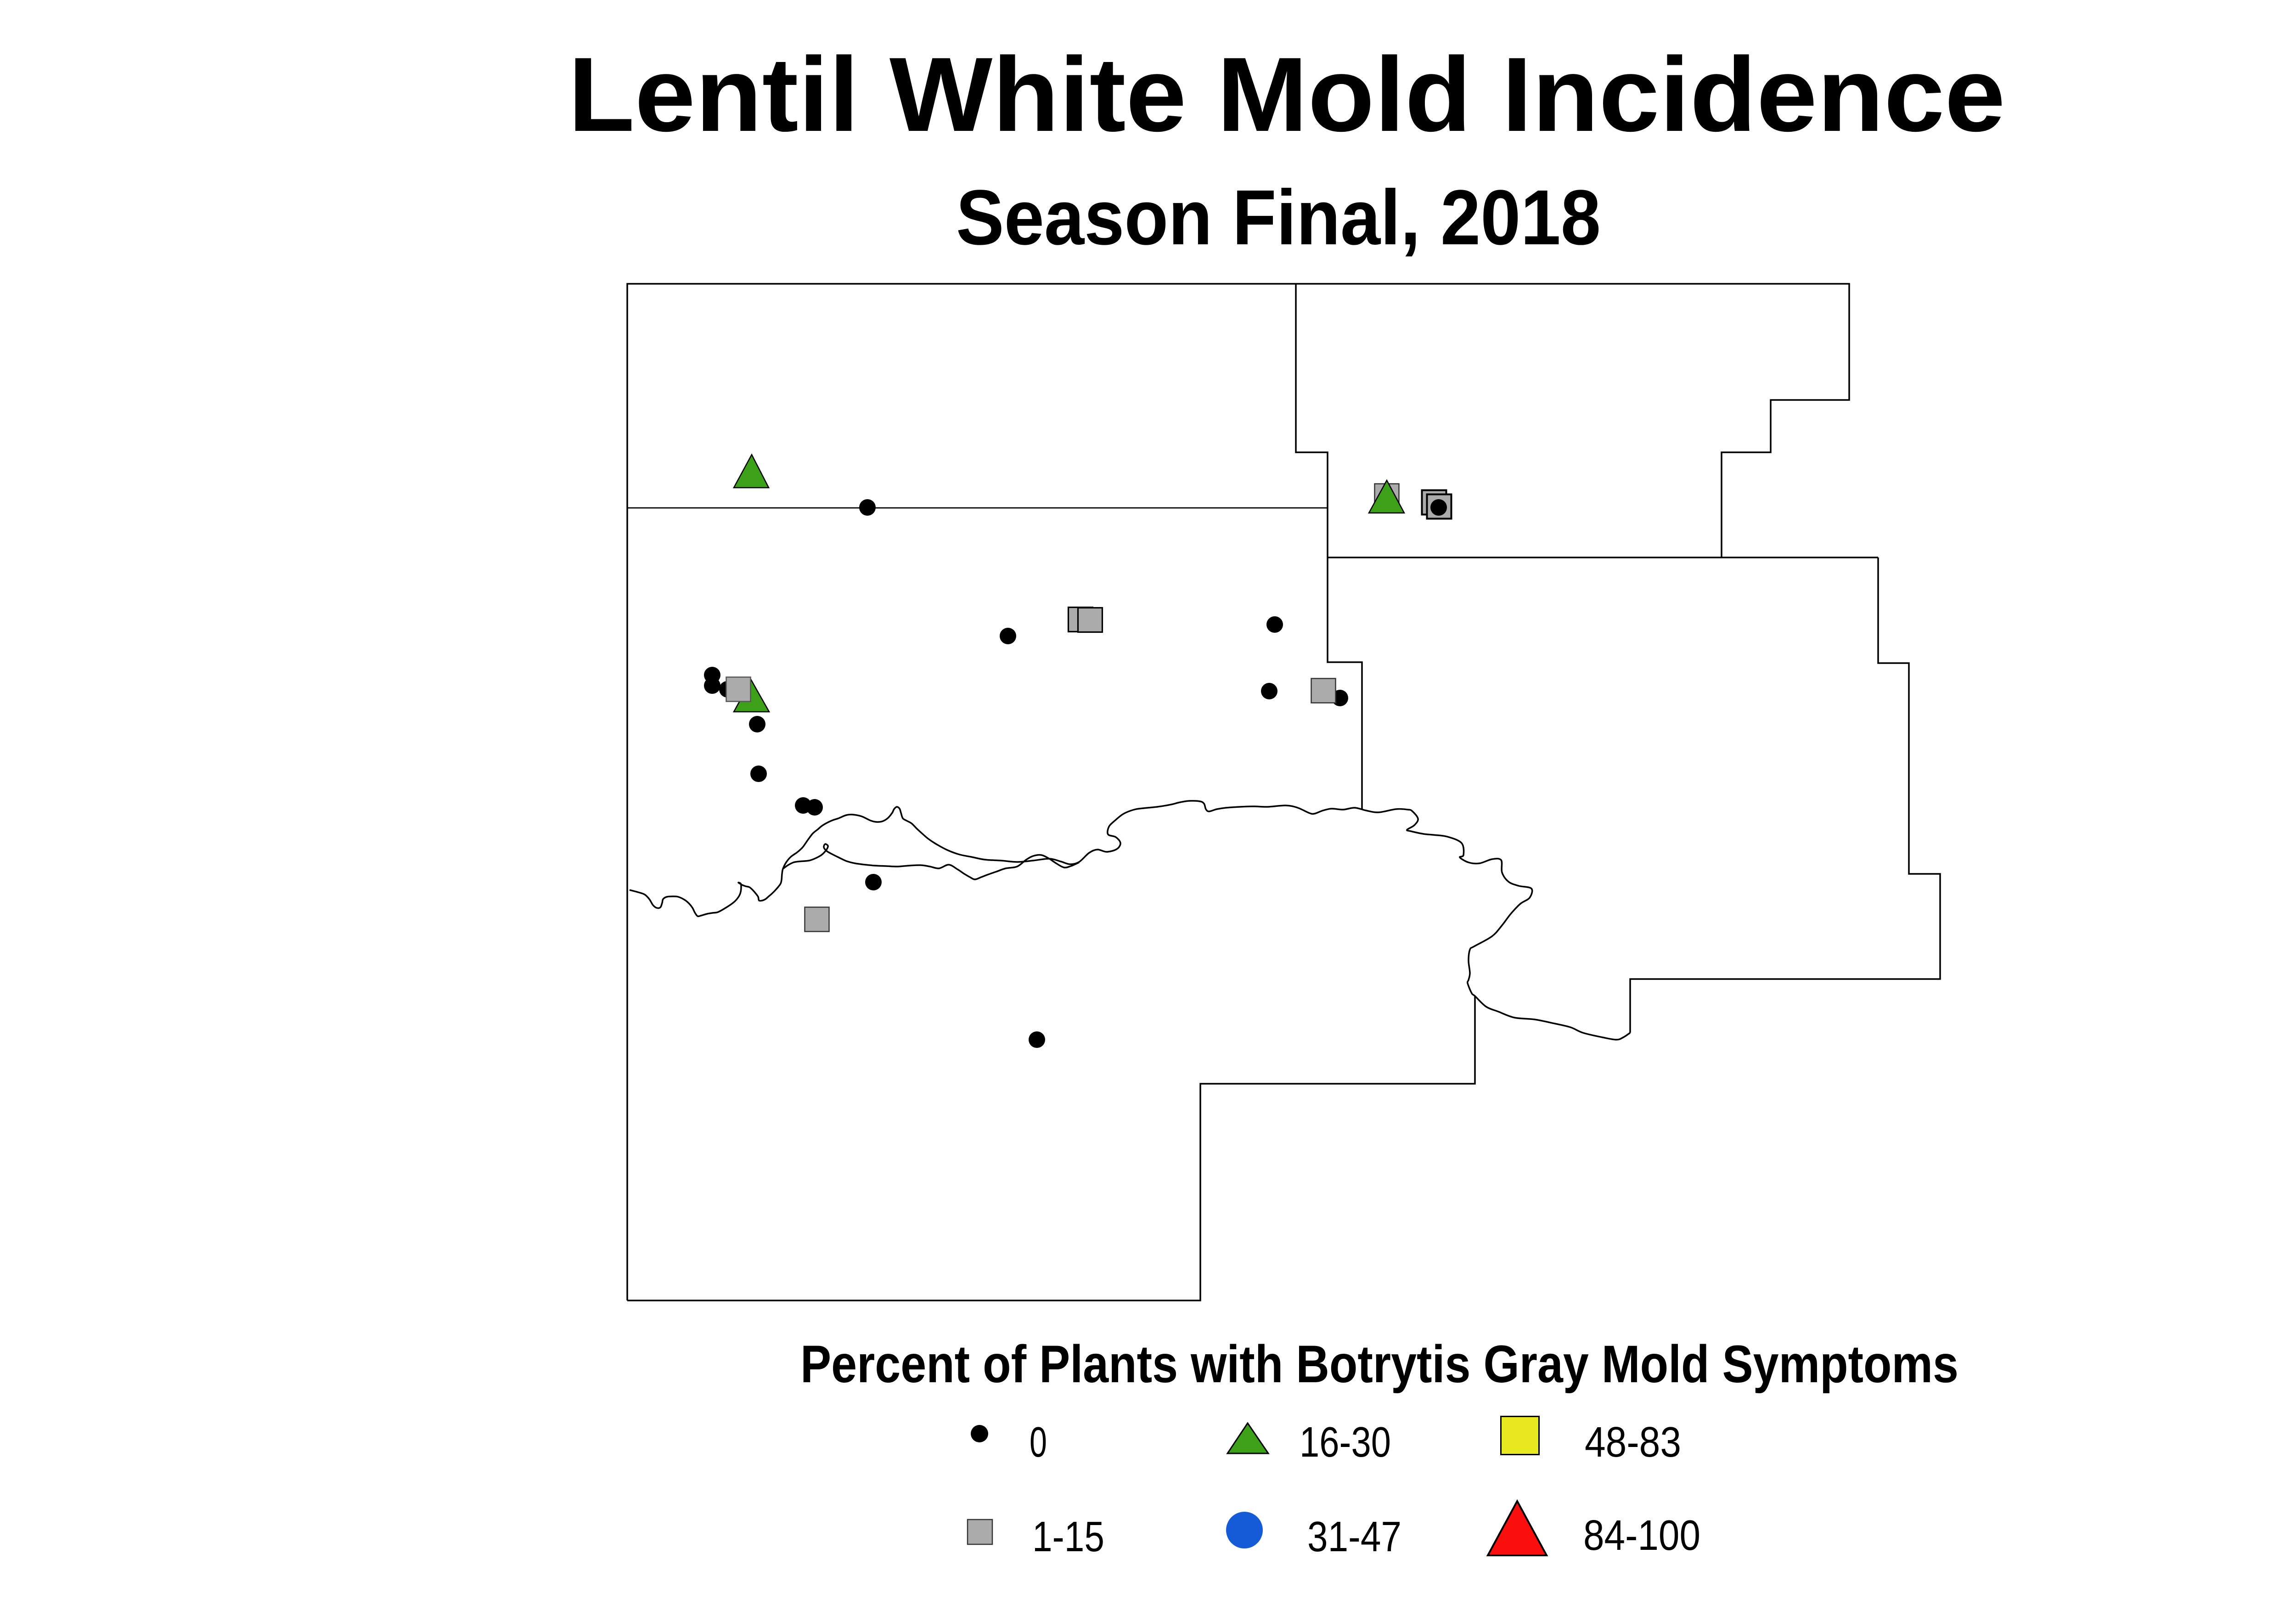 Image resolution: width=2296 pixels, height=1610 pixels. Describe the element at coordinates (1278, 218) in the screenshot. I see `svg-text: Season Final, 2018` at that location.